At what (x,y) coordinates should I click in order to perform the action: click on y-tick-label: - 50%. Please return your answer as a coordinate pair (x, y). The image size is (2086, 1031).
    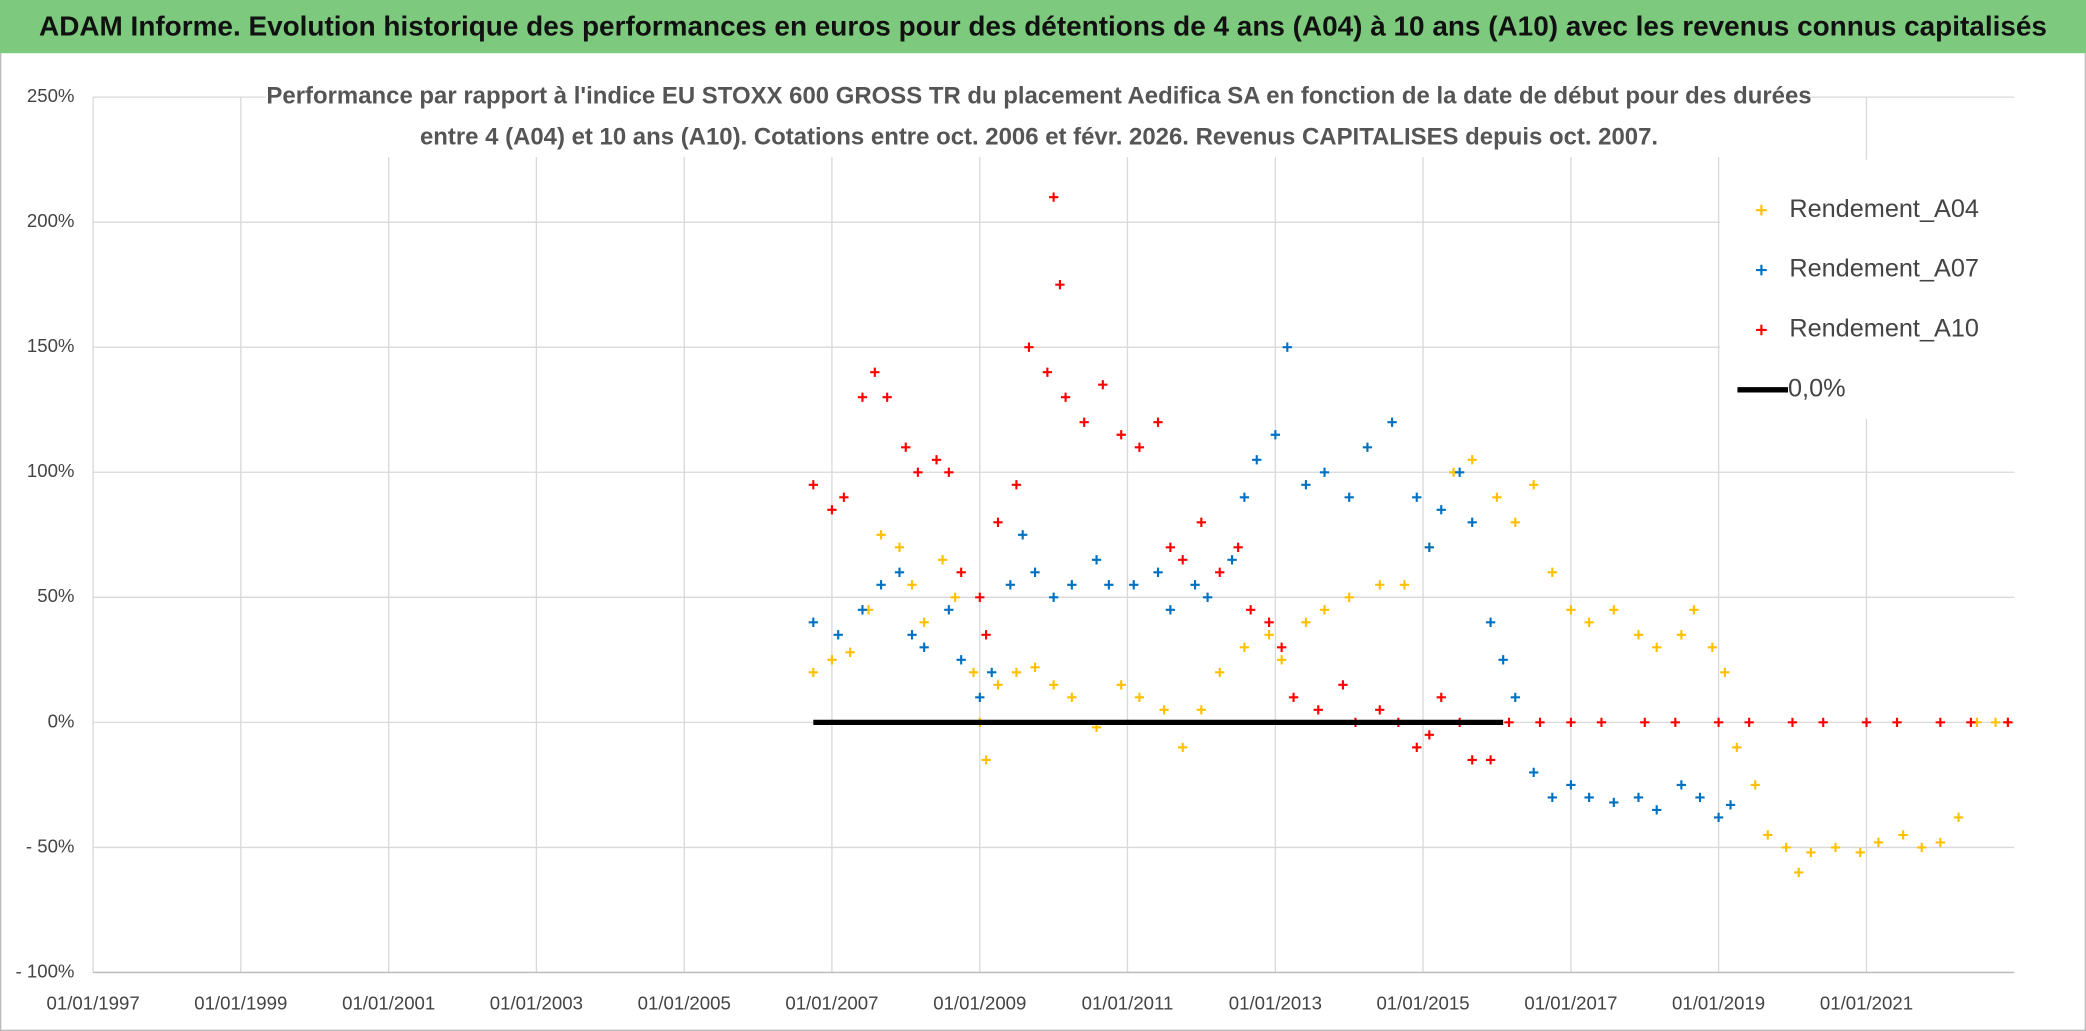
    Looking at the image, I should click on (50, 845).